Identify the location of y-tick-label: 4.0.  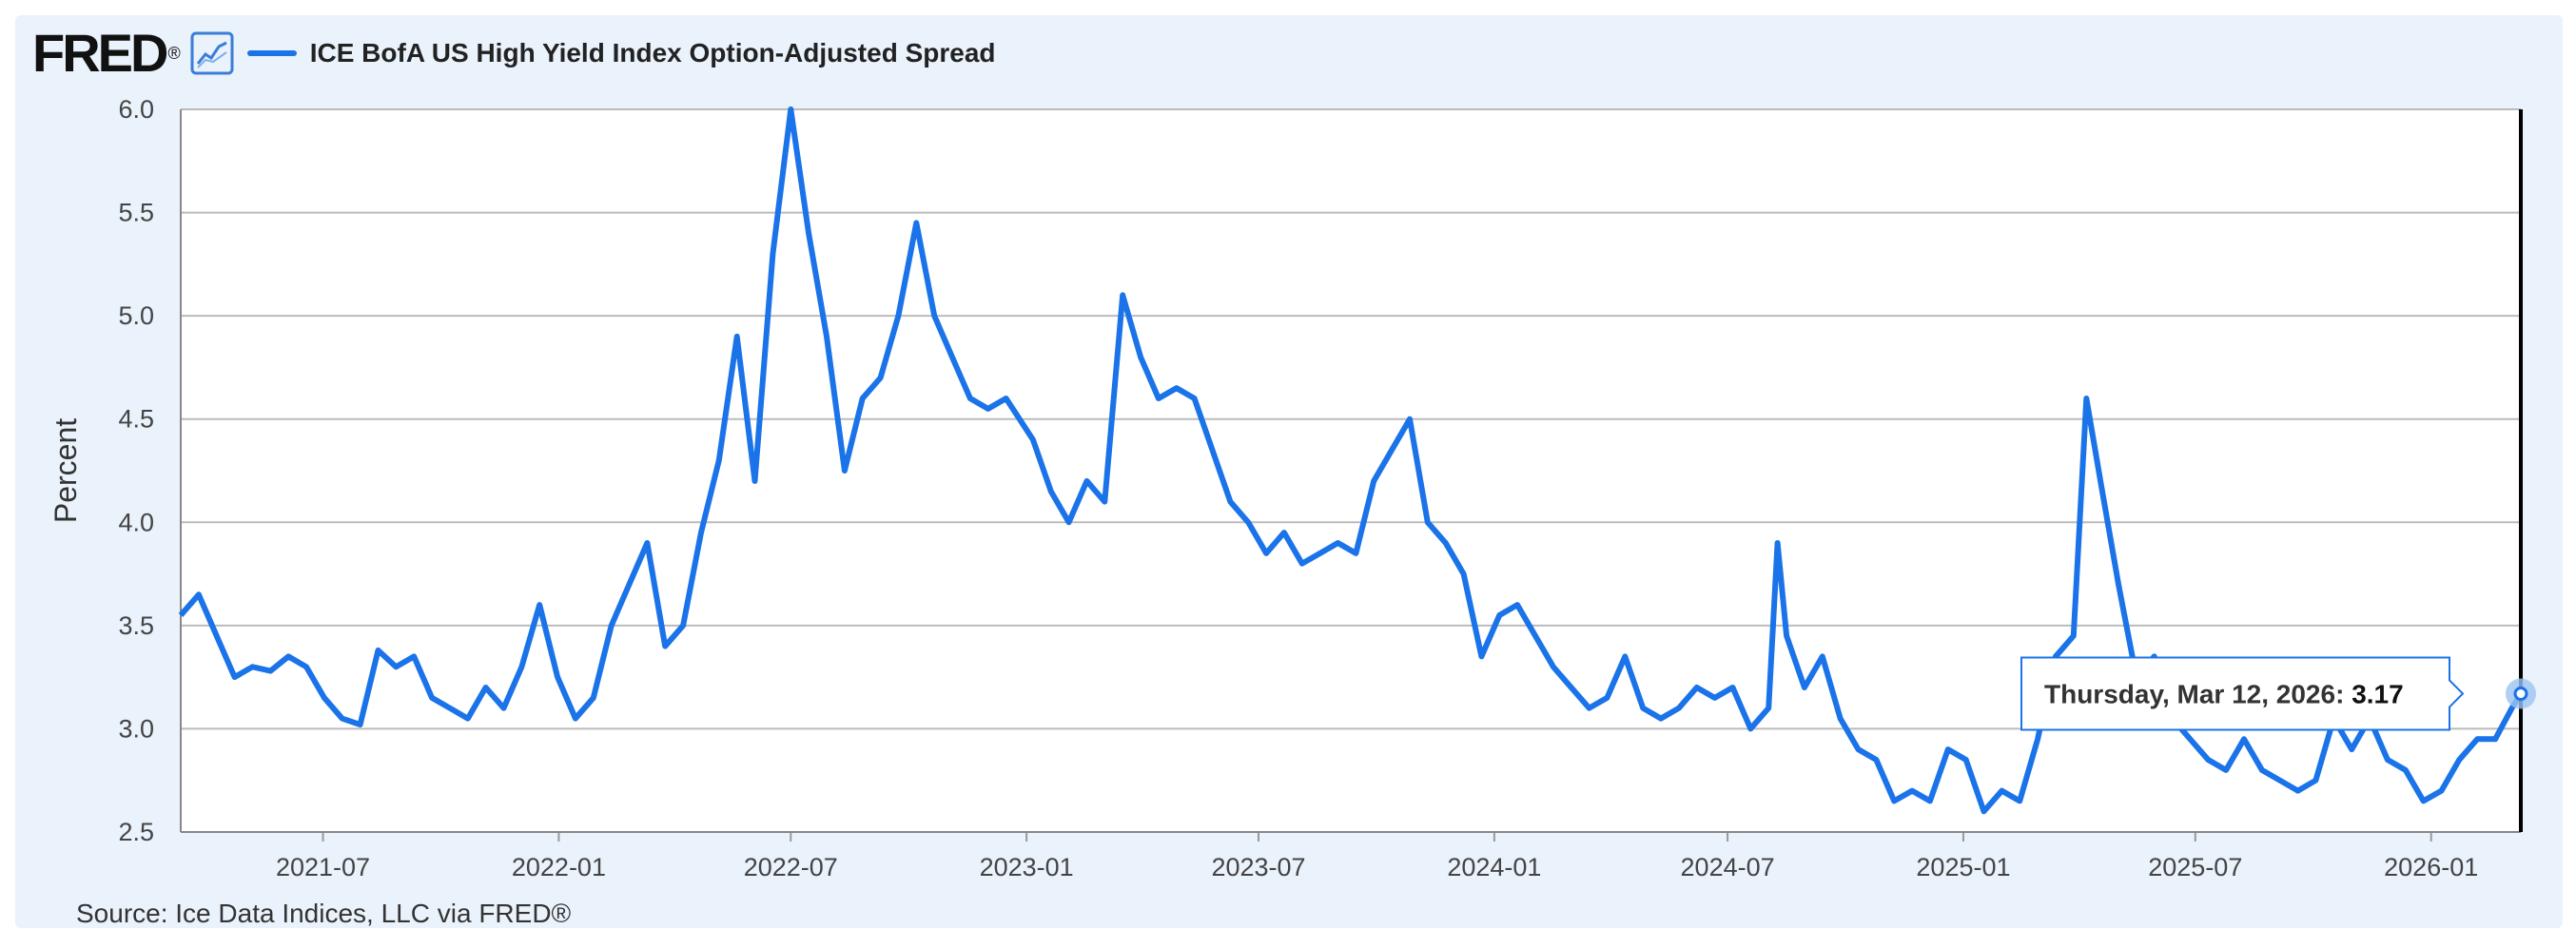
(136, 522).